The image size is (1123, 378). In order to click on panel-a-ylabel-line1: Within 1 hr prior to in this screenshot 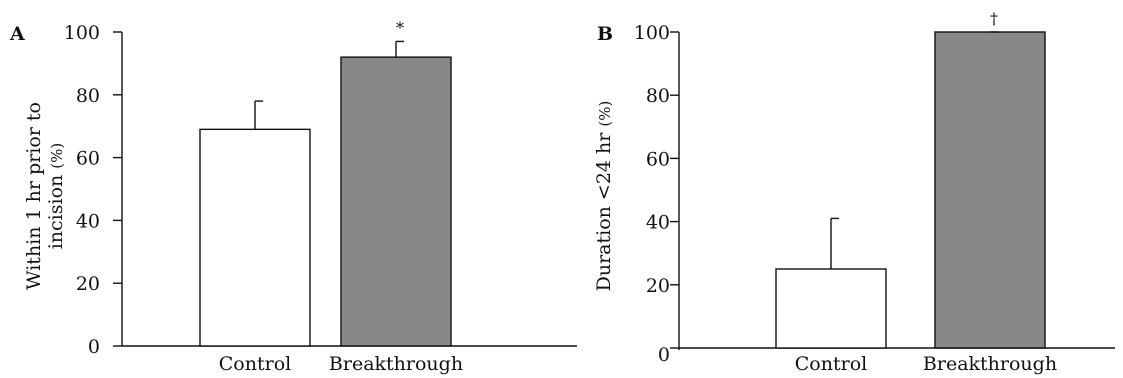, I will do `click(34, 196)`.